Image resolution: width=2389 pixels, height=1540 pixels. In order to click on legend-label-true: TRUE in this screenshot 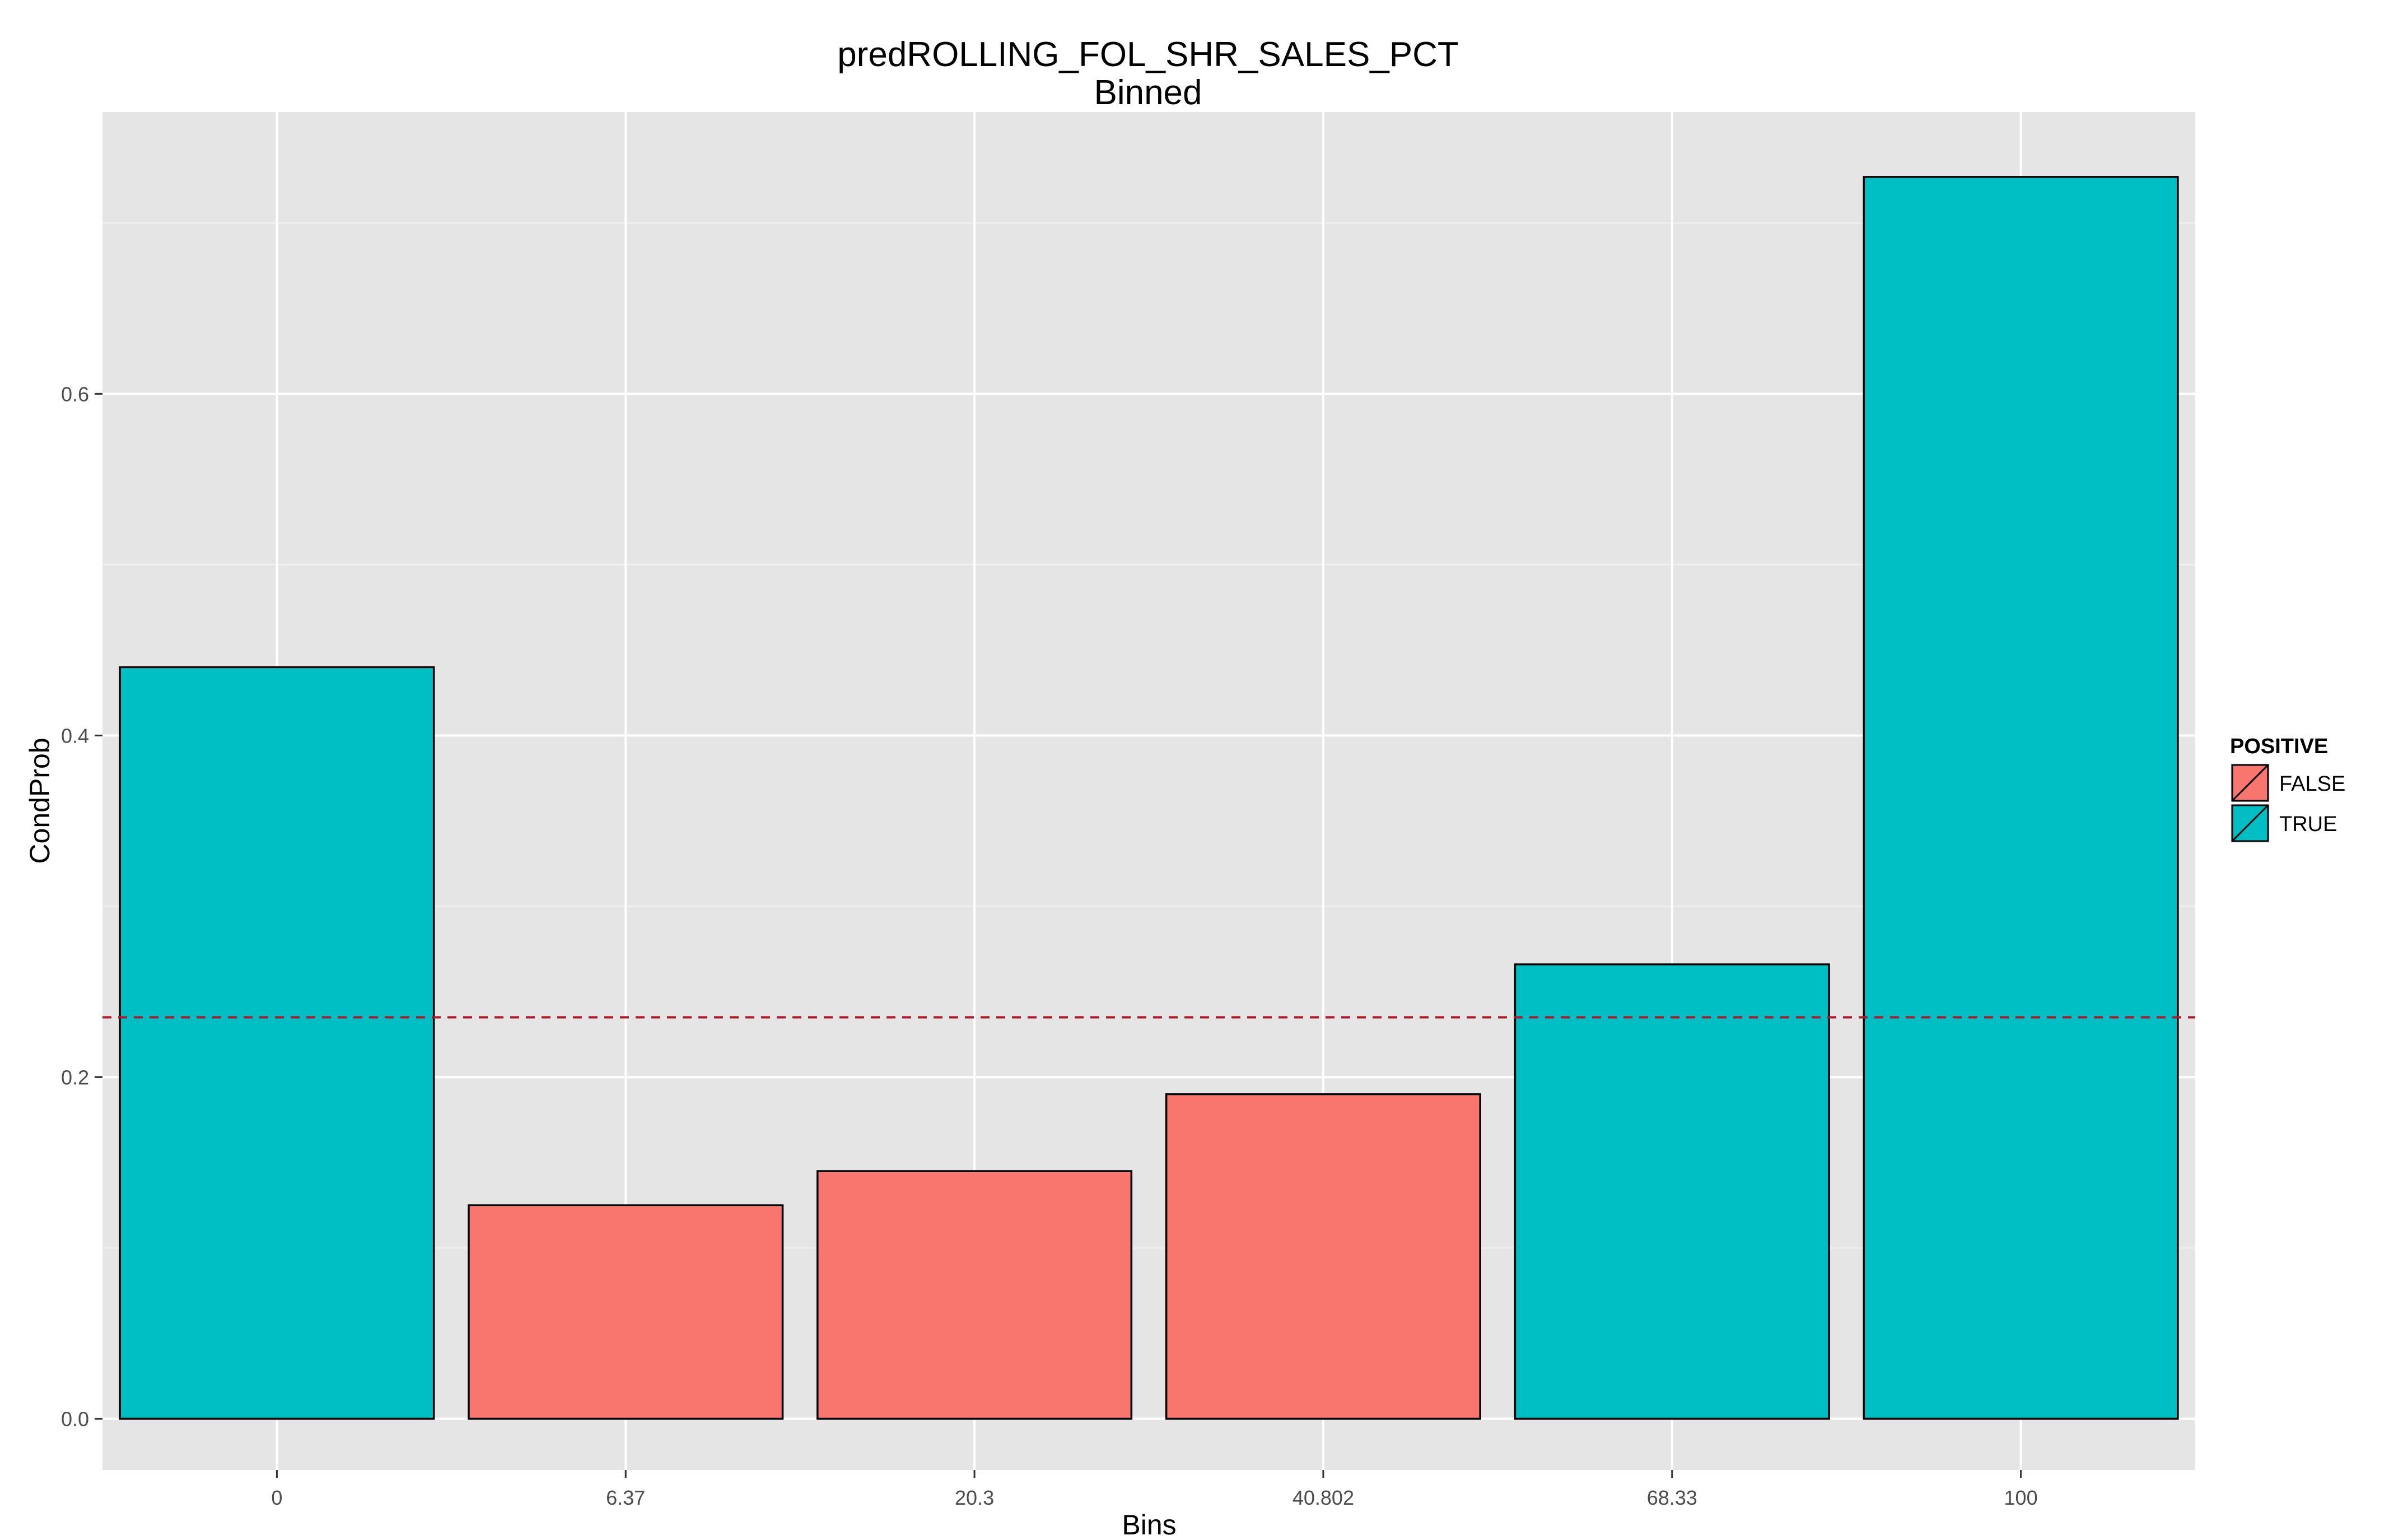, I will do `click(2308, 825)`.